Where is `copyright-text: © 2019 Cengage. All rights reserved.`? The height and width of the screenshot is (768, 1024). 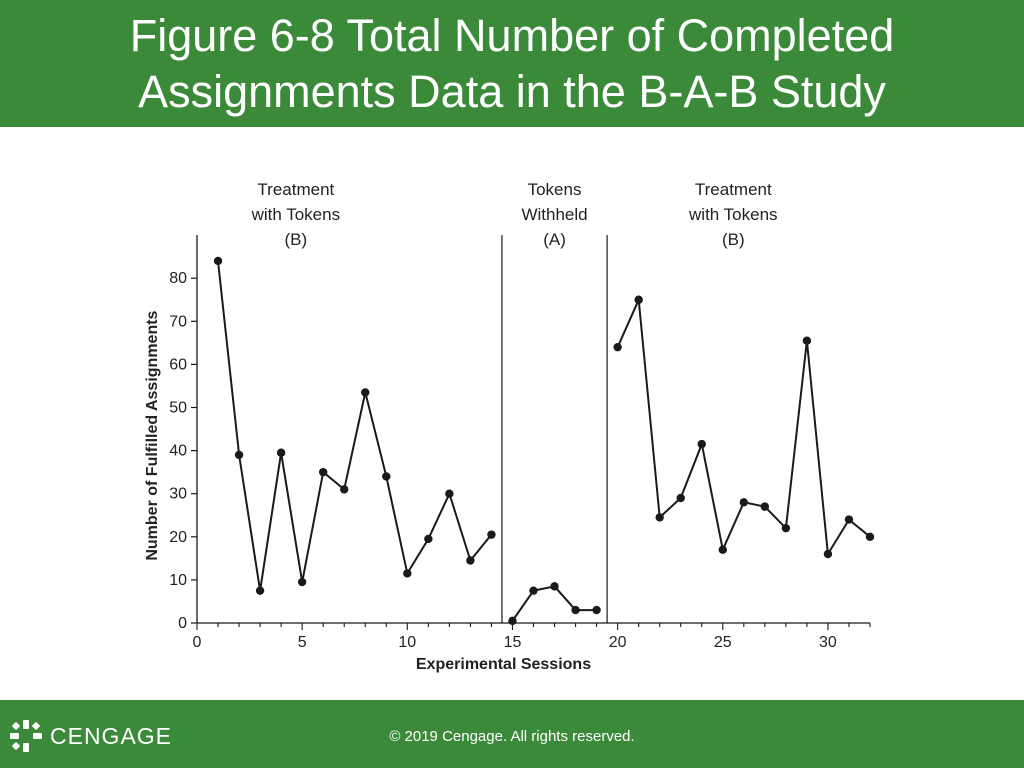
copyright-text: © 2019 Cengage. All rights reserved. is located at coordinates (512, 736).